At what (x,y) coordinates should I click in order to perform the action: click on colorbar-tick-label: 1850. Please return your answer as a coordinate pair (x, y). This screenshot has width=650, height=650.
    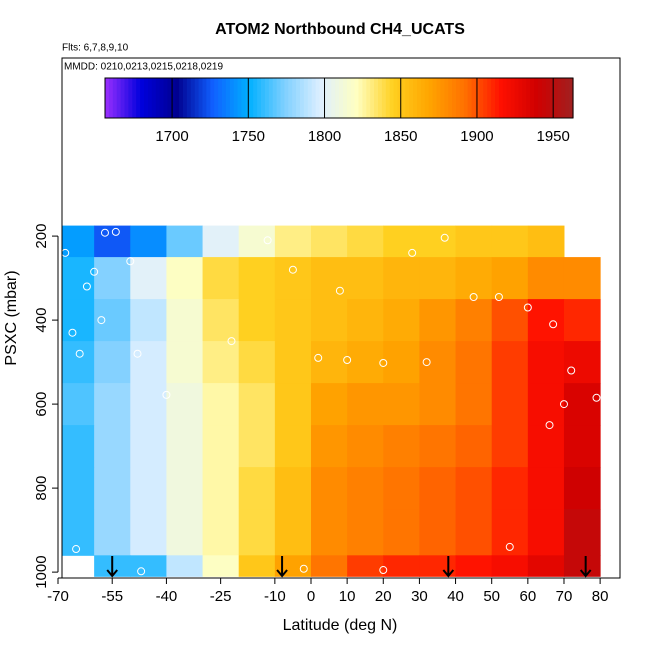
    Looking at the image, I should click on (400, 136).